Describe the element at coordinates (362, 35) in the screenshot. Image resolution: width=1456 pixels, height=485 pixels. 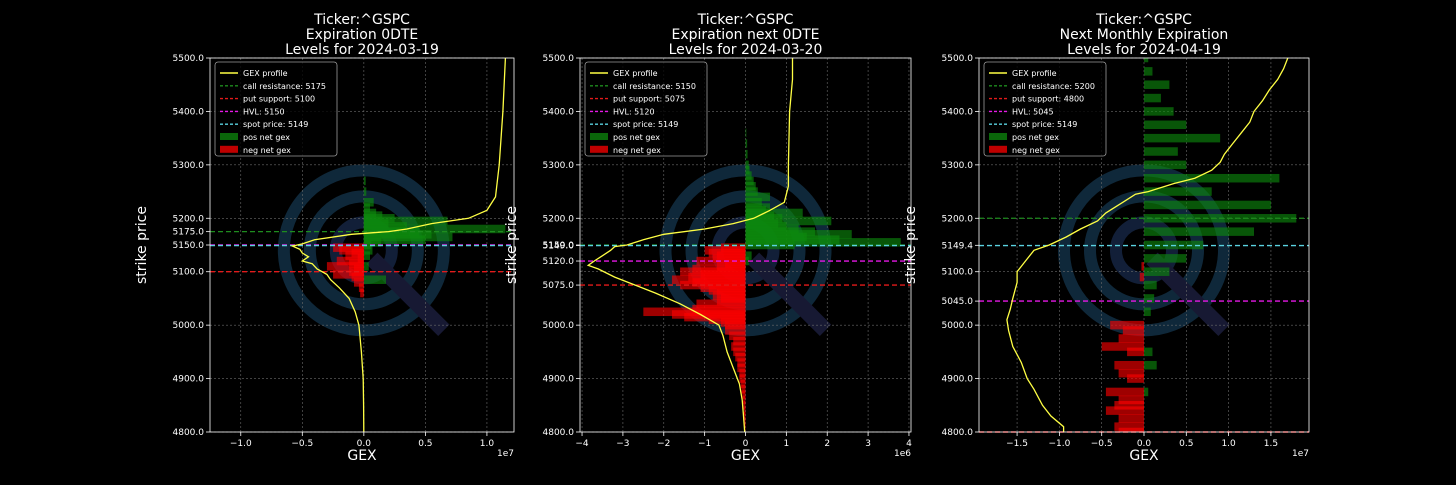
I see `chart-title-line: Expiration 0DTE` at that location.